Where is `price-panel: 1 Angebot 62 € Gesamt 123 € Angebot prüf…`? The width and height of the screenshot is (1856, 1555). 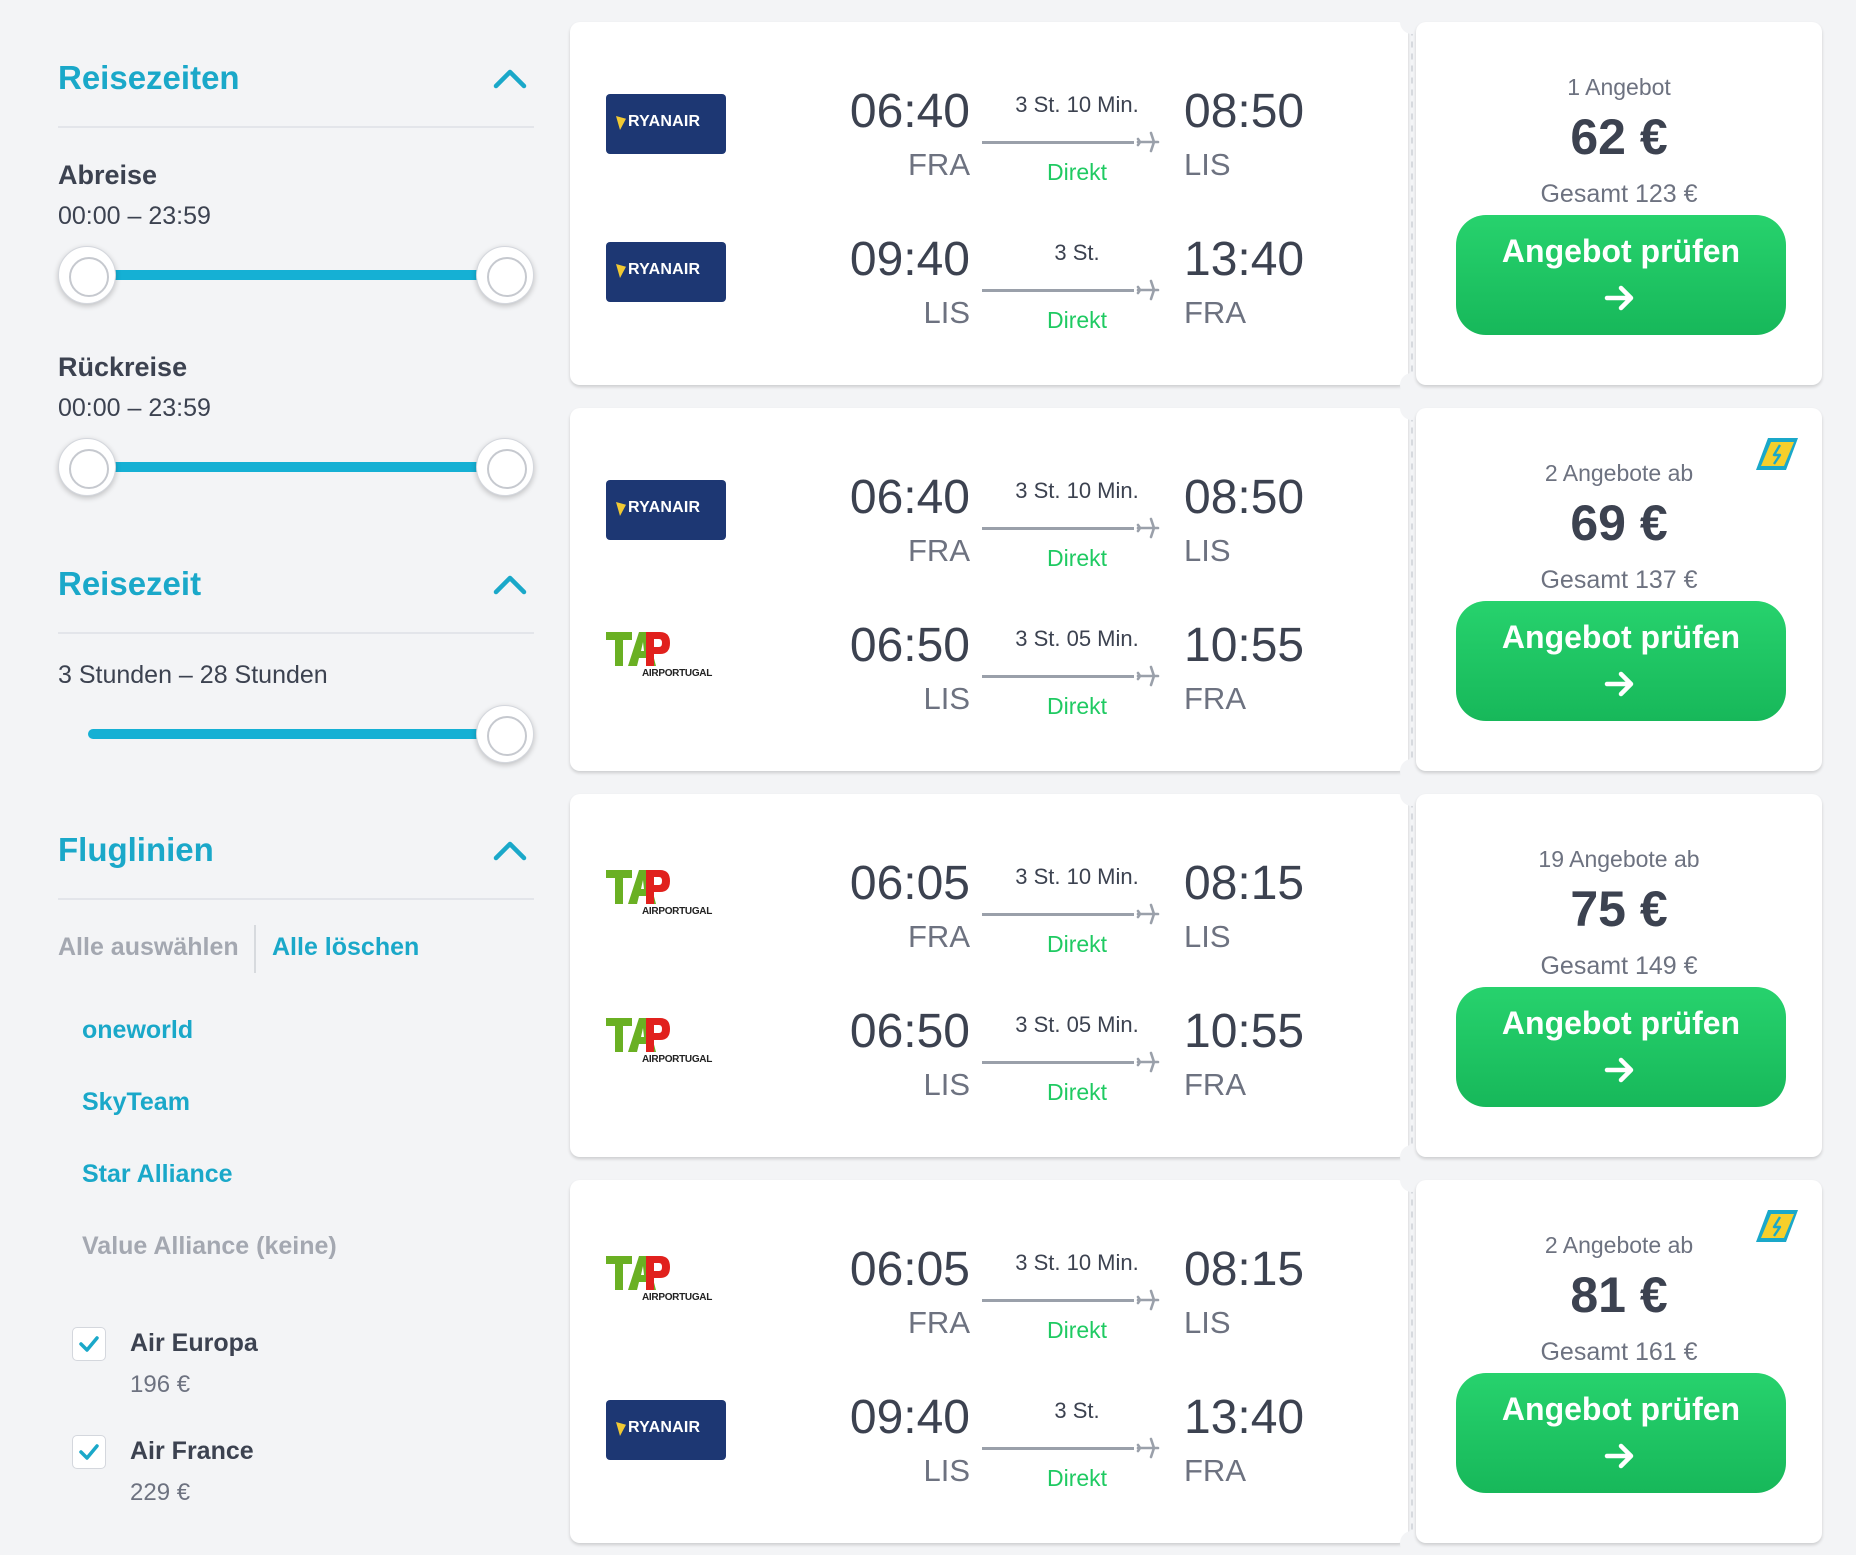
price-panel: 1 Angebot 62 € Gesamt 123 € Angebot prüf… is located at coordinates (1619, 203).